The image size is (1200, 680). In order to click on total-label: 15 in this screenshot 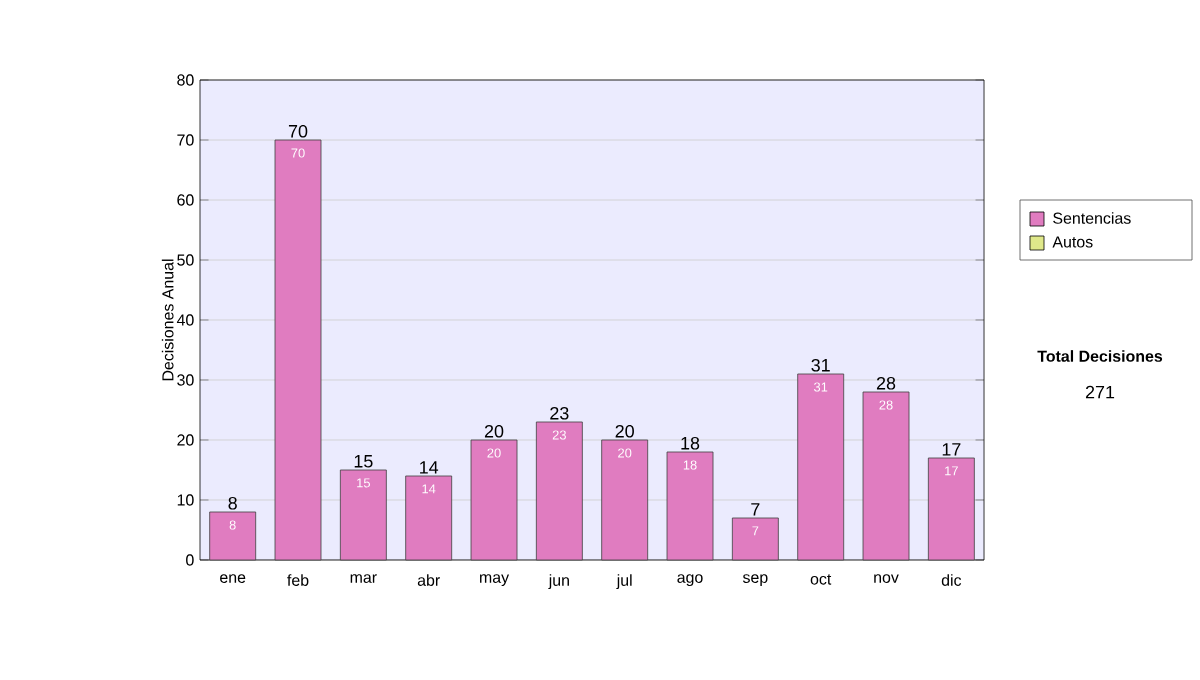, I will do `click(363, 461)`.